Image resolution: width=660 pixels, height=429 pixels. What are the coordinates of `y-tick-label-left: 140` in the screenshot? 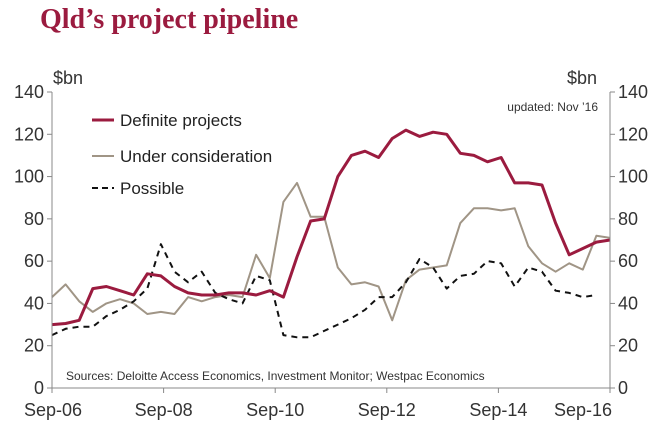 It's located at (29, 92).